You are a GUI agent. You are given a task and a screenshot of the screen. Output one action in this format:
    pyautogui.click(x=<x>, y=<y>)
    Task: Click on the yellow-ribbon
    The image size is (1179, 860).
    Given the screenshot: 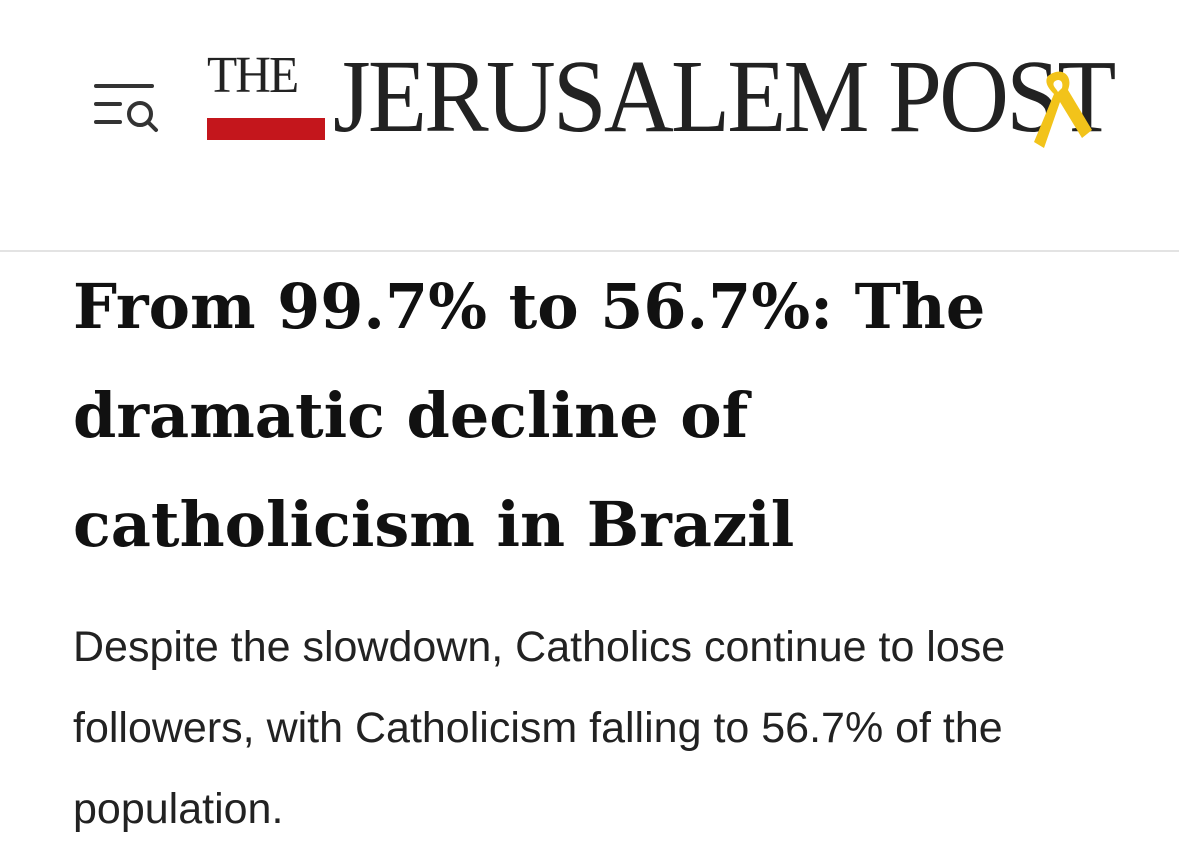 What is the action you would take?
    pyautogui.click(x=1063, y=109)
    